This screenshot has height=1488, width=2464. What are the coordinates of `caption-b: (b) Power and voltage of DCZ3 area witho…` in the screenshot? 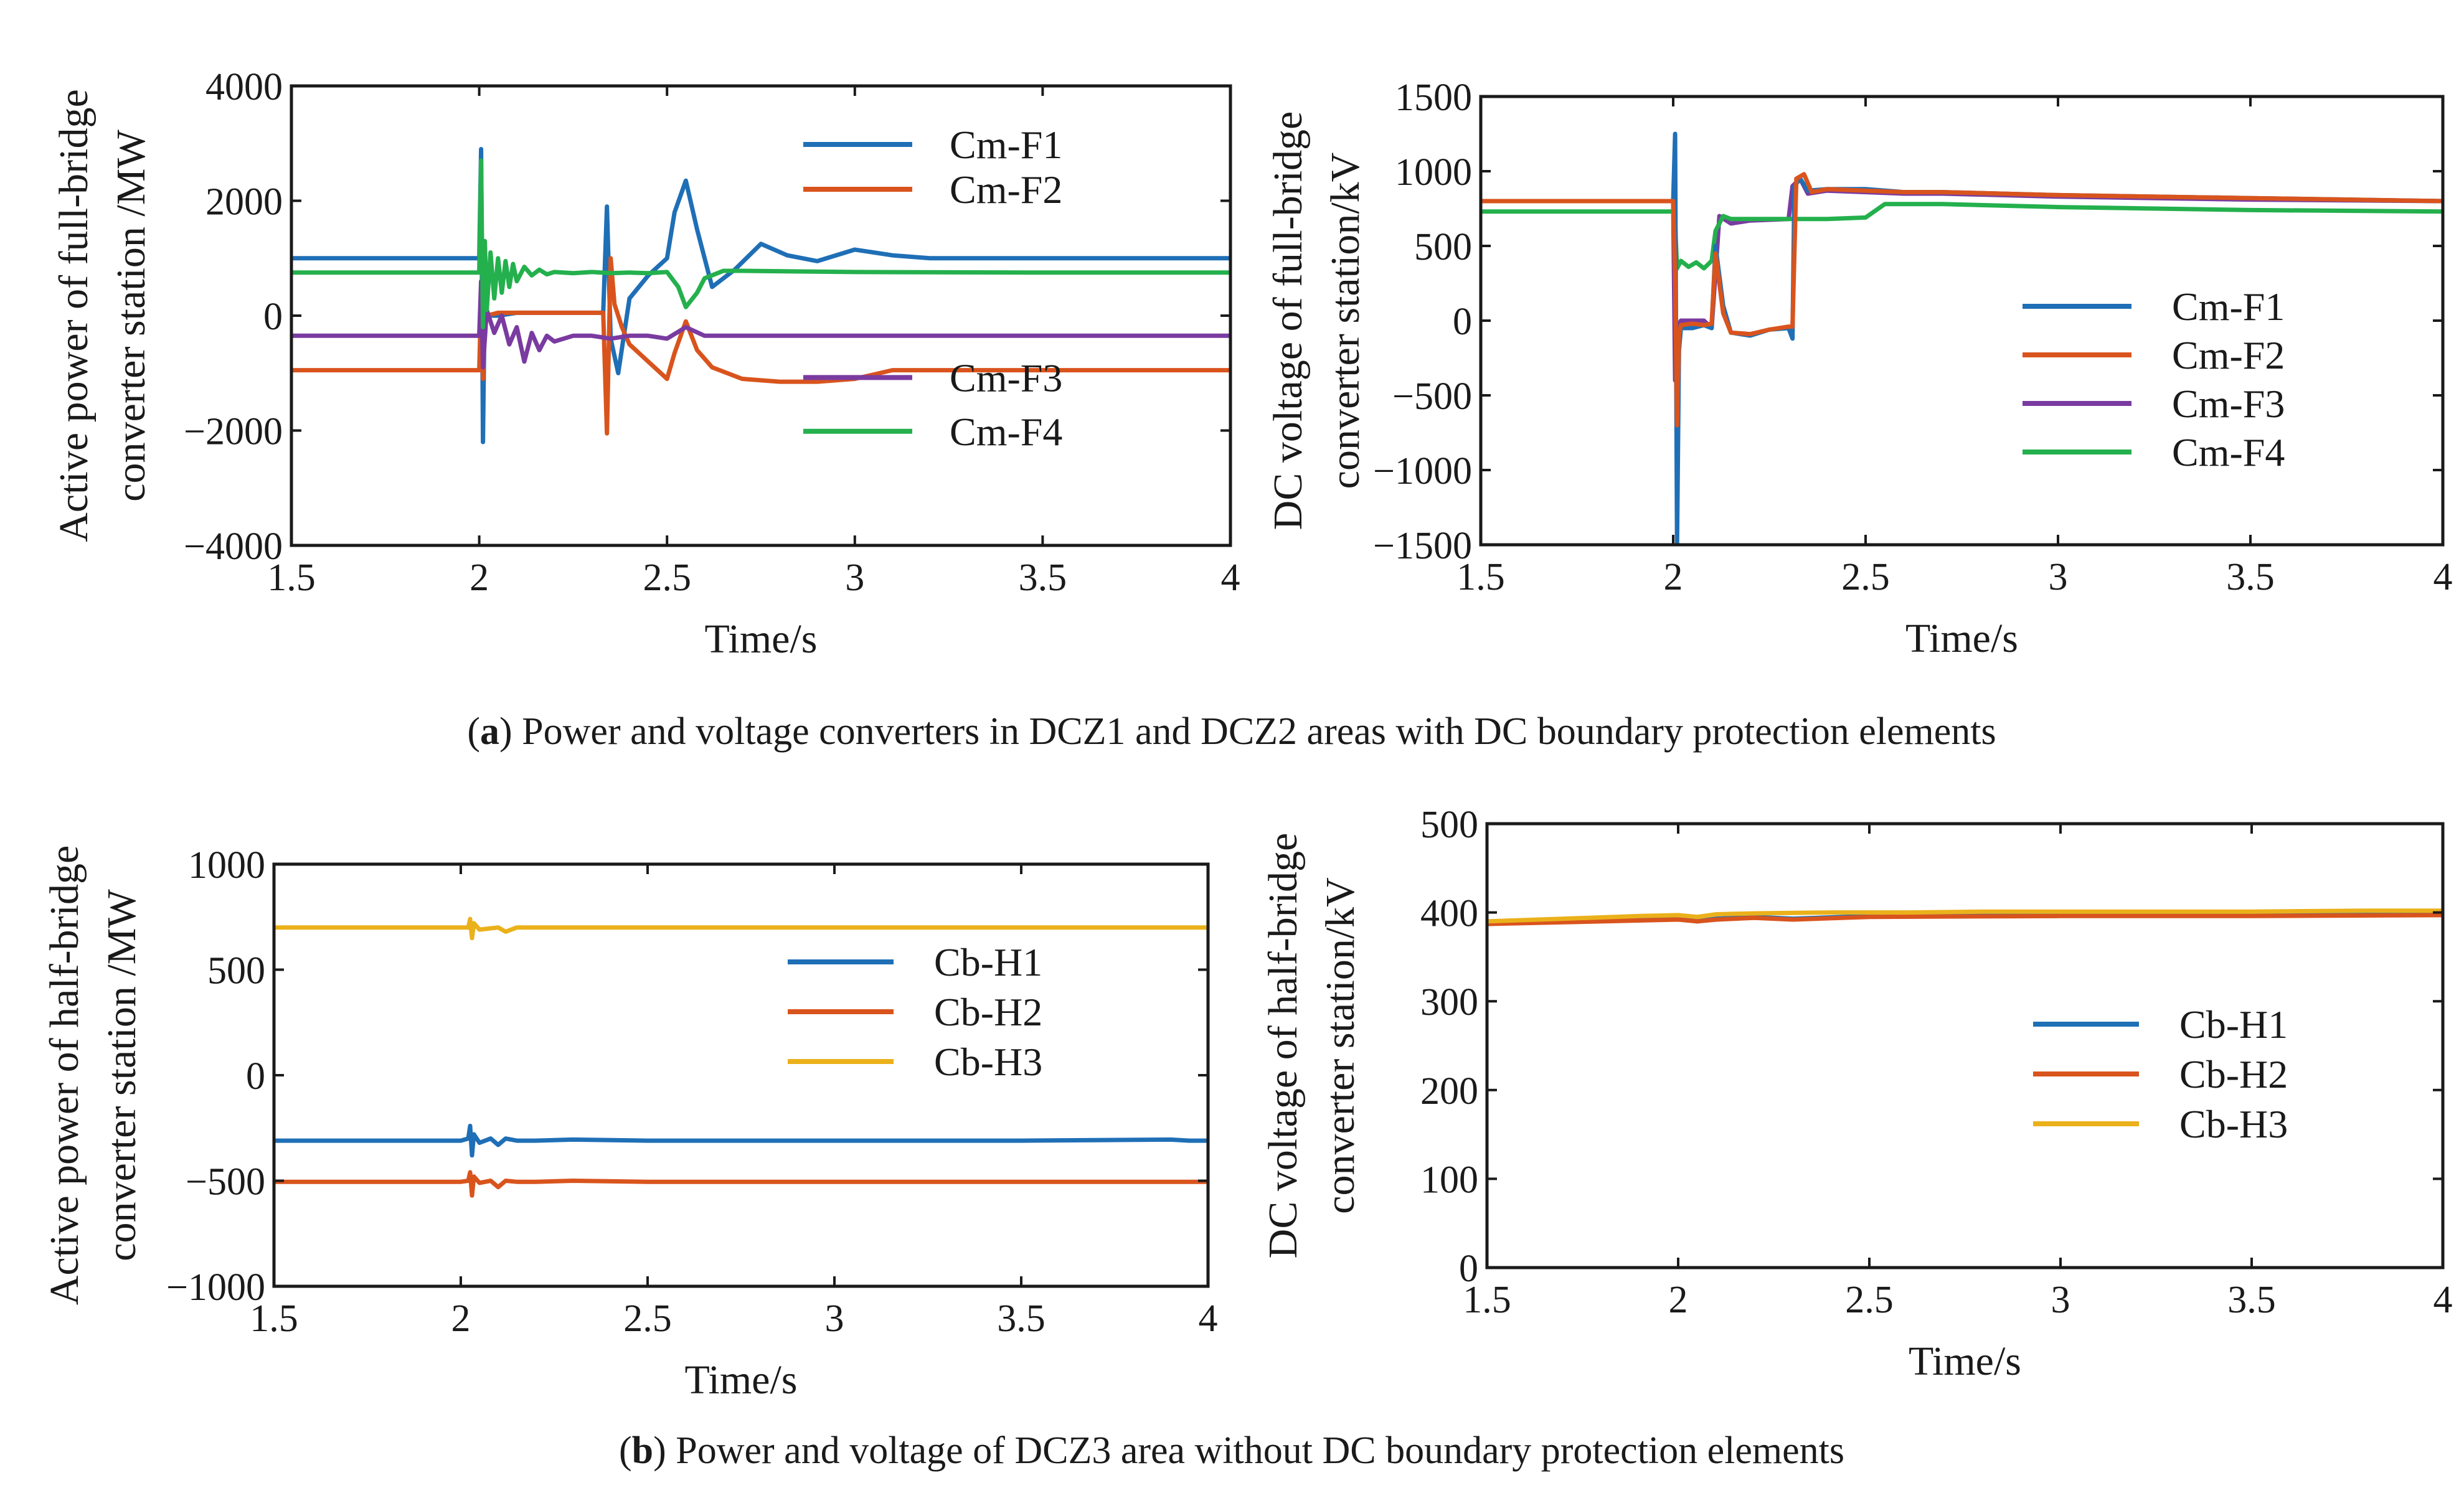 It's located at (1231, 1450).